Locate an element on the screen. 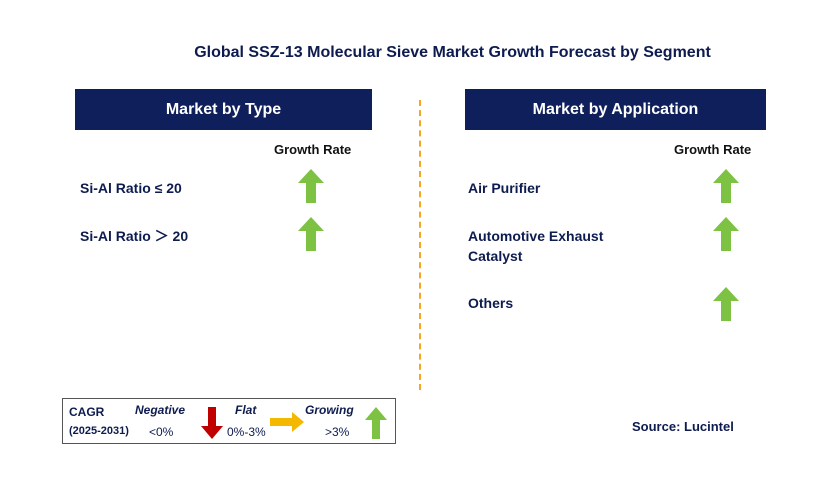  down-arrow-icon is located at coordinates (212, 425).